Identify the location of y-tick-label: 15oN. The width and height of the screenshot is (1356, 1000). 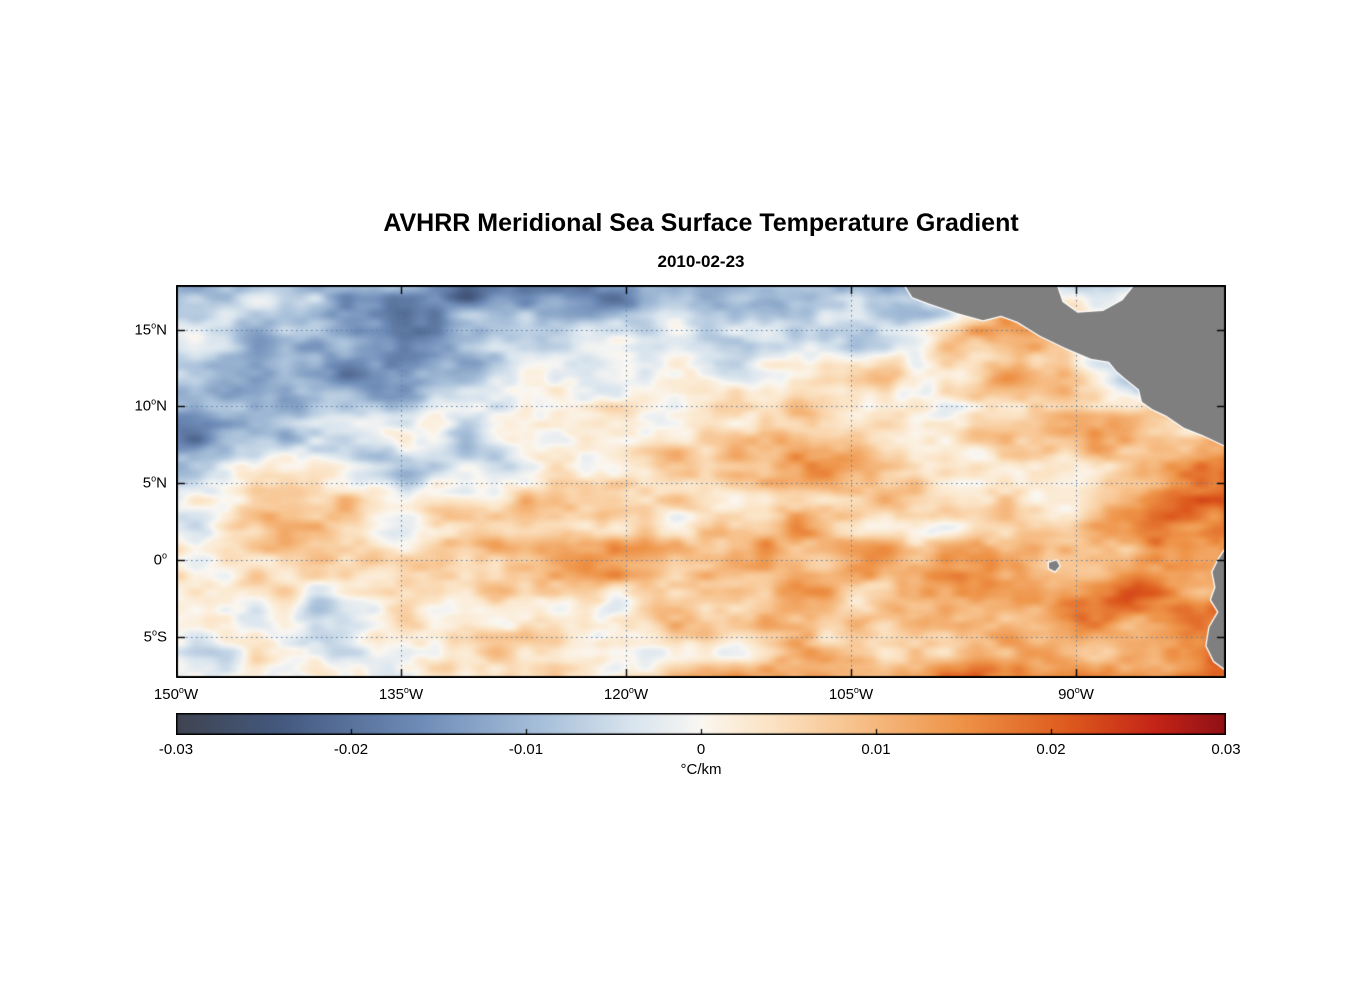
(150, 329).